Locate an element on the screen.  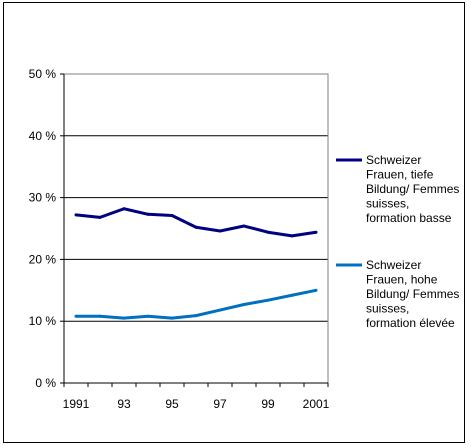
legend-label-line: Frauen, hohe is located at coordinates (402, 280).